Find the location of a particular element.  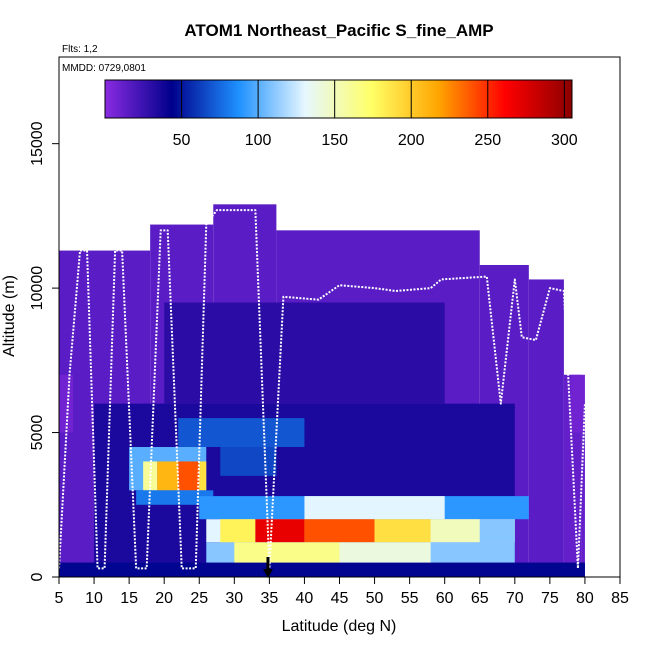

latitude-marker is located at coordinates (267, 567).